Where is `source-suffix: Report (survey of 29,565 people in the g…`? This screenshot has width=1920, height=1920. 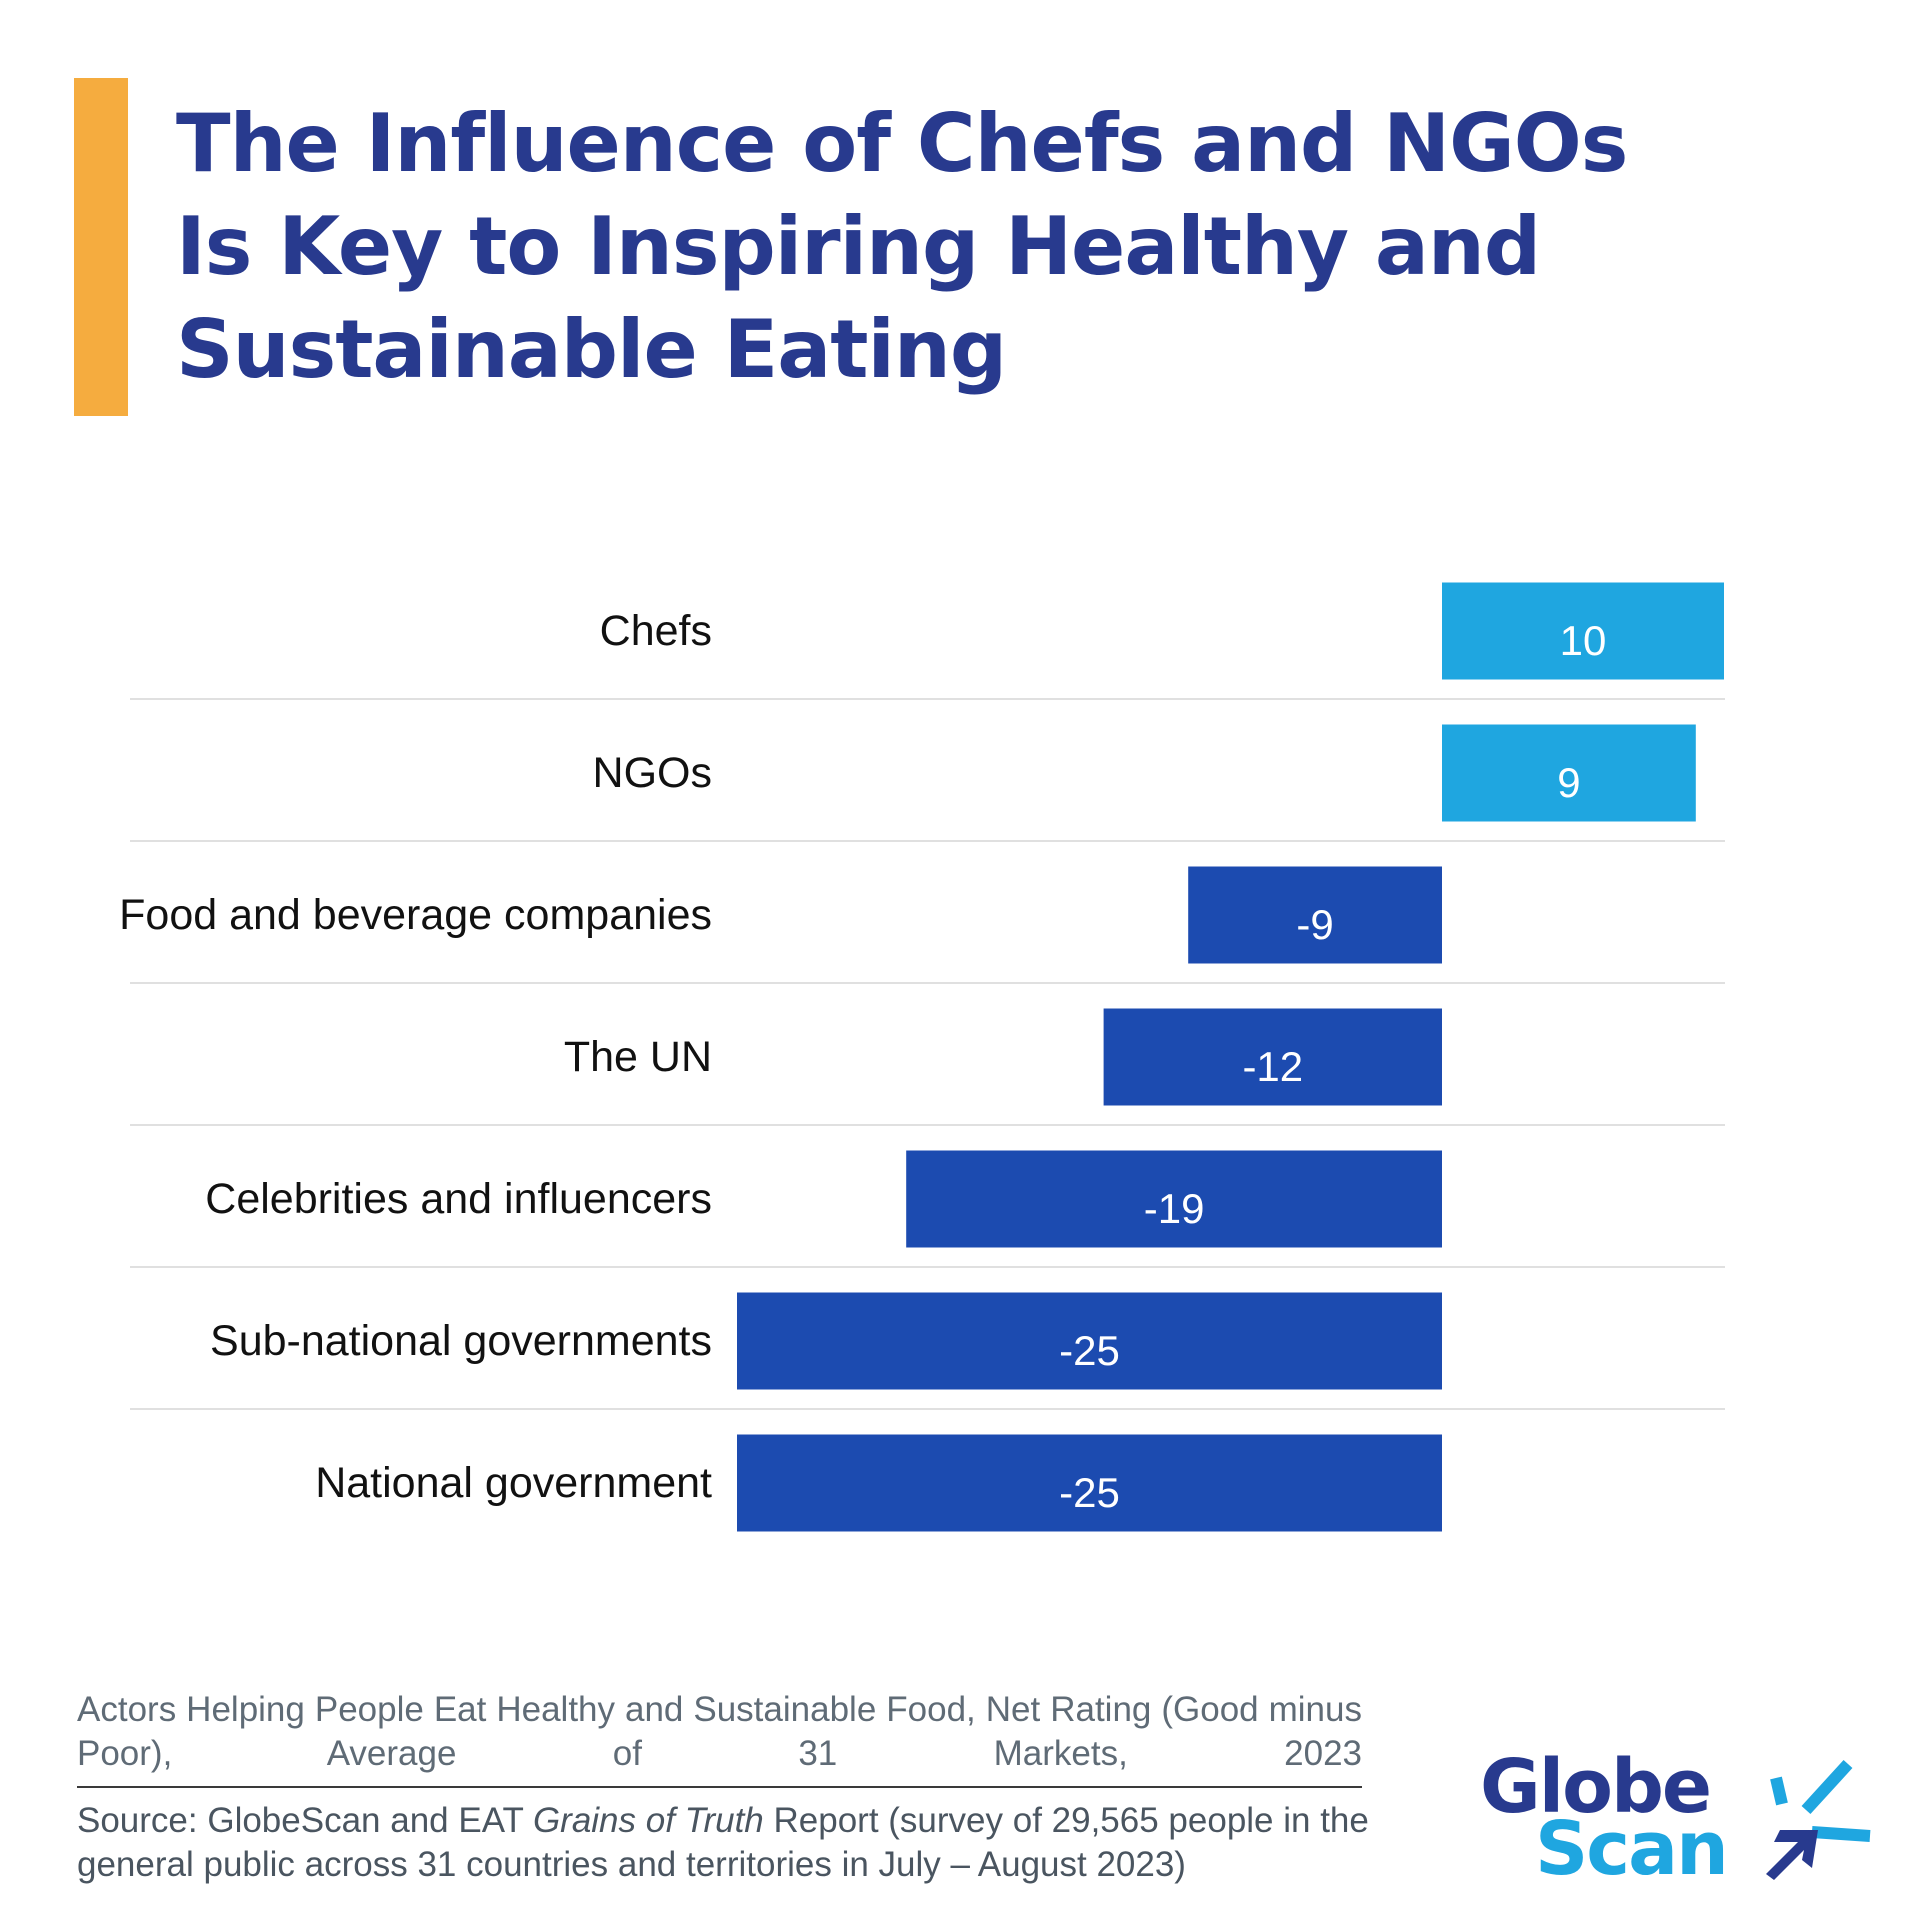 source-suffix: Report (survey of 29,565 people in the g… is located at coordinates (723, 1842).